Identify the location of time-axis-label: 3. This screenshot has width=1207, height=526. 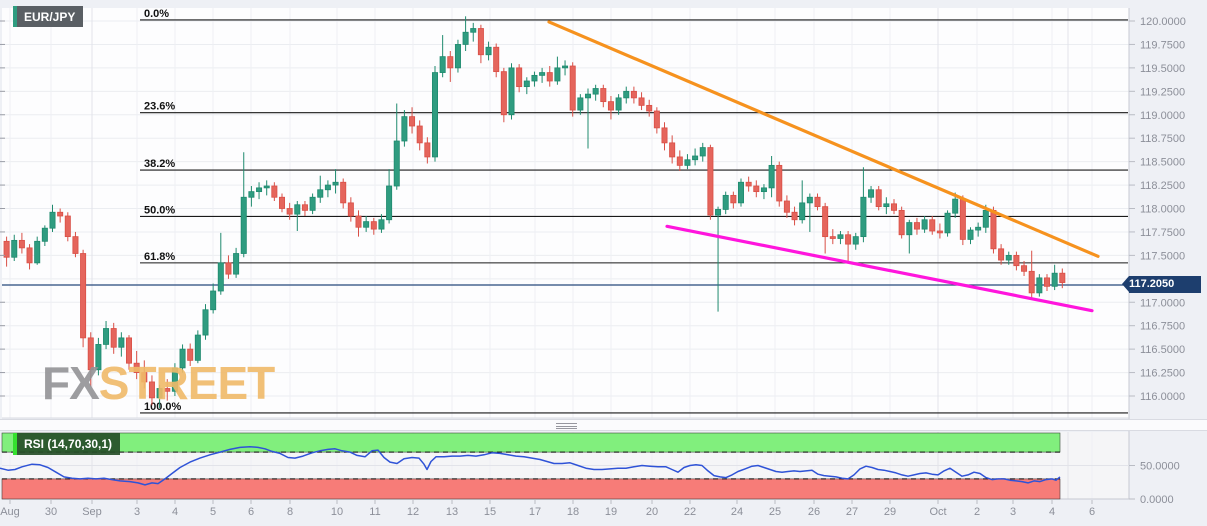
(137, 512).